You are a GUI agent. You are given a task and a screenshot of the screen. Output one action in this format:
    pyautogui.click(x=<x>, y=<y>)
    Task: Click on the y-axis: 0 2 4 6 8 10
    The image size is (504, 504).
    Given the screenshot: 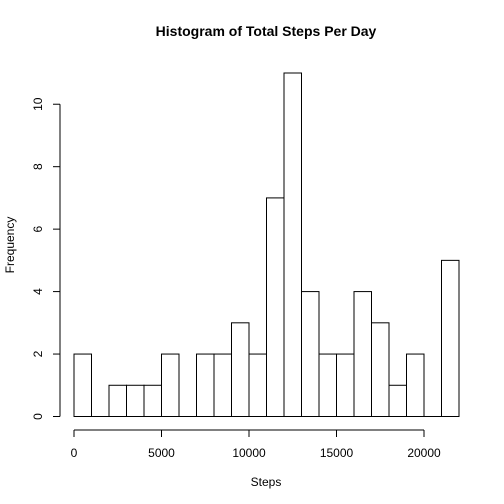 What is the action you would take?
    pyautogui.click(x=46, y=258)
    